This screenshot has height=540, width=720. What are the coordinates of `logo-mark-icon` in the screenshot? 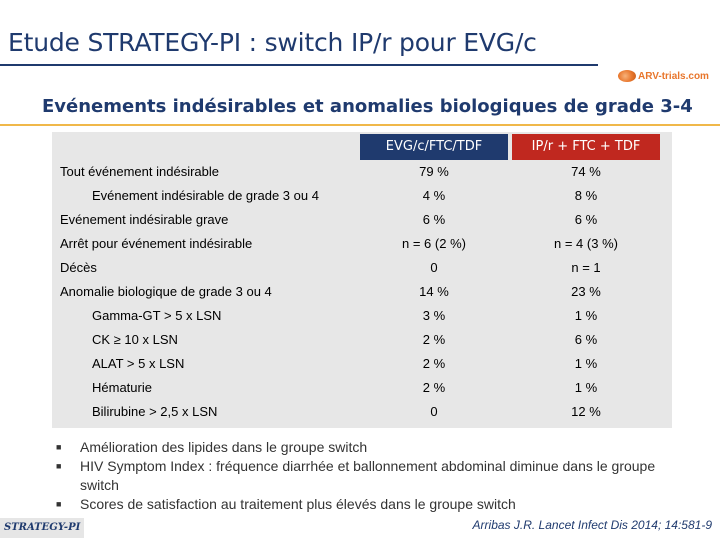 It's located at (627, 76).